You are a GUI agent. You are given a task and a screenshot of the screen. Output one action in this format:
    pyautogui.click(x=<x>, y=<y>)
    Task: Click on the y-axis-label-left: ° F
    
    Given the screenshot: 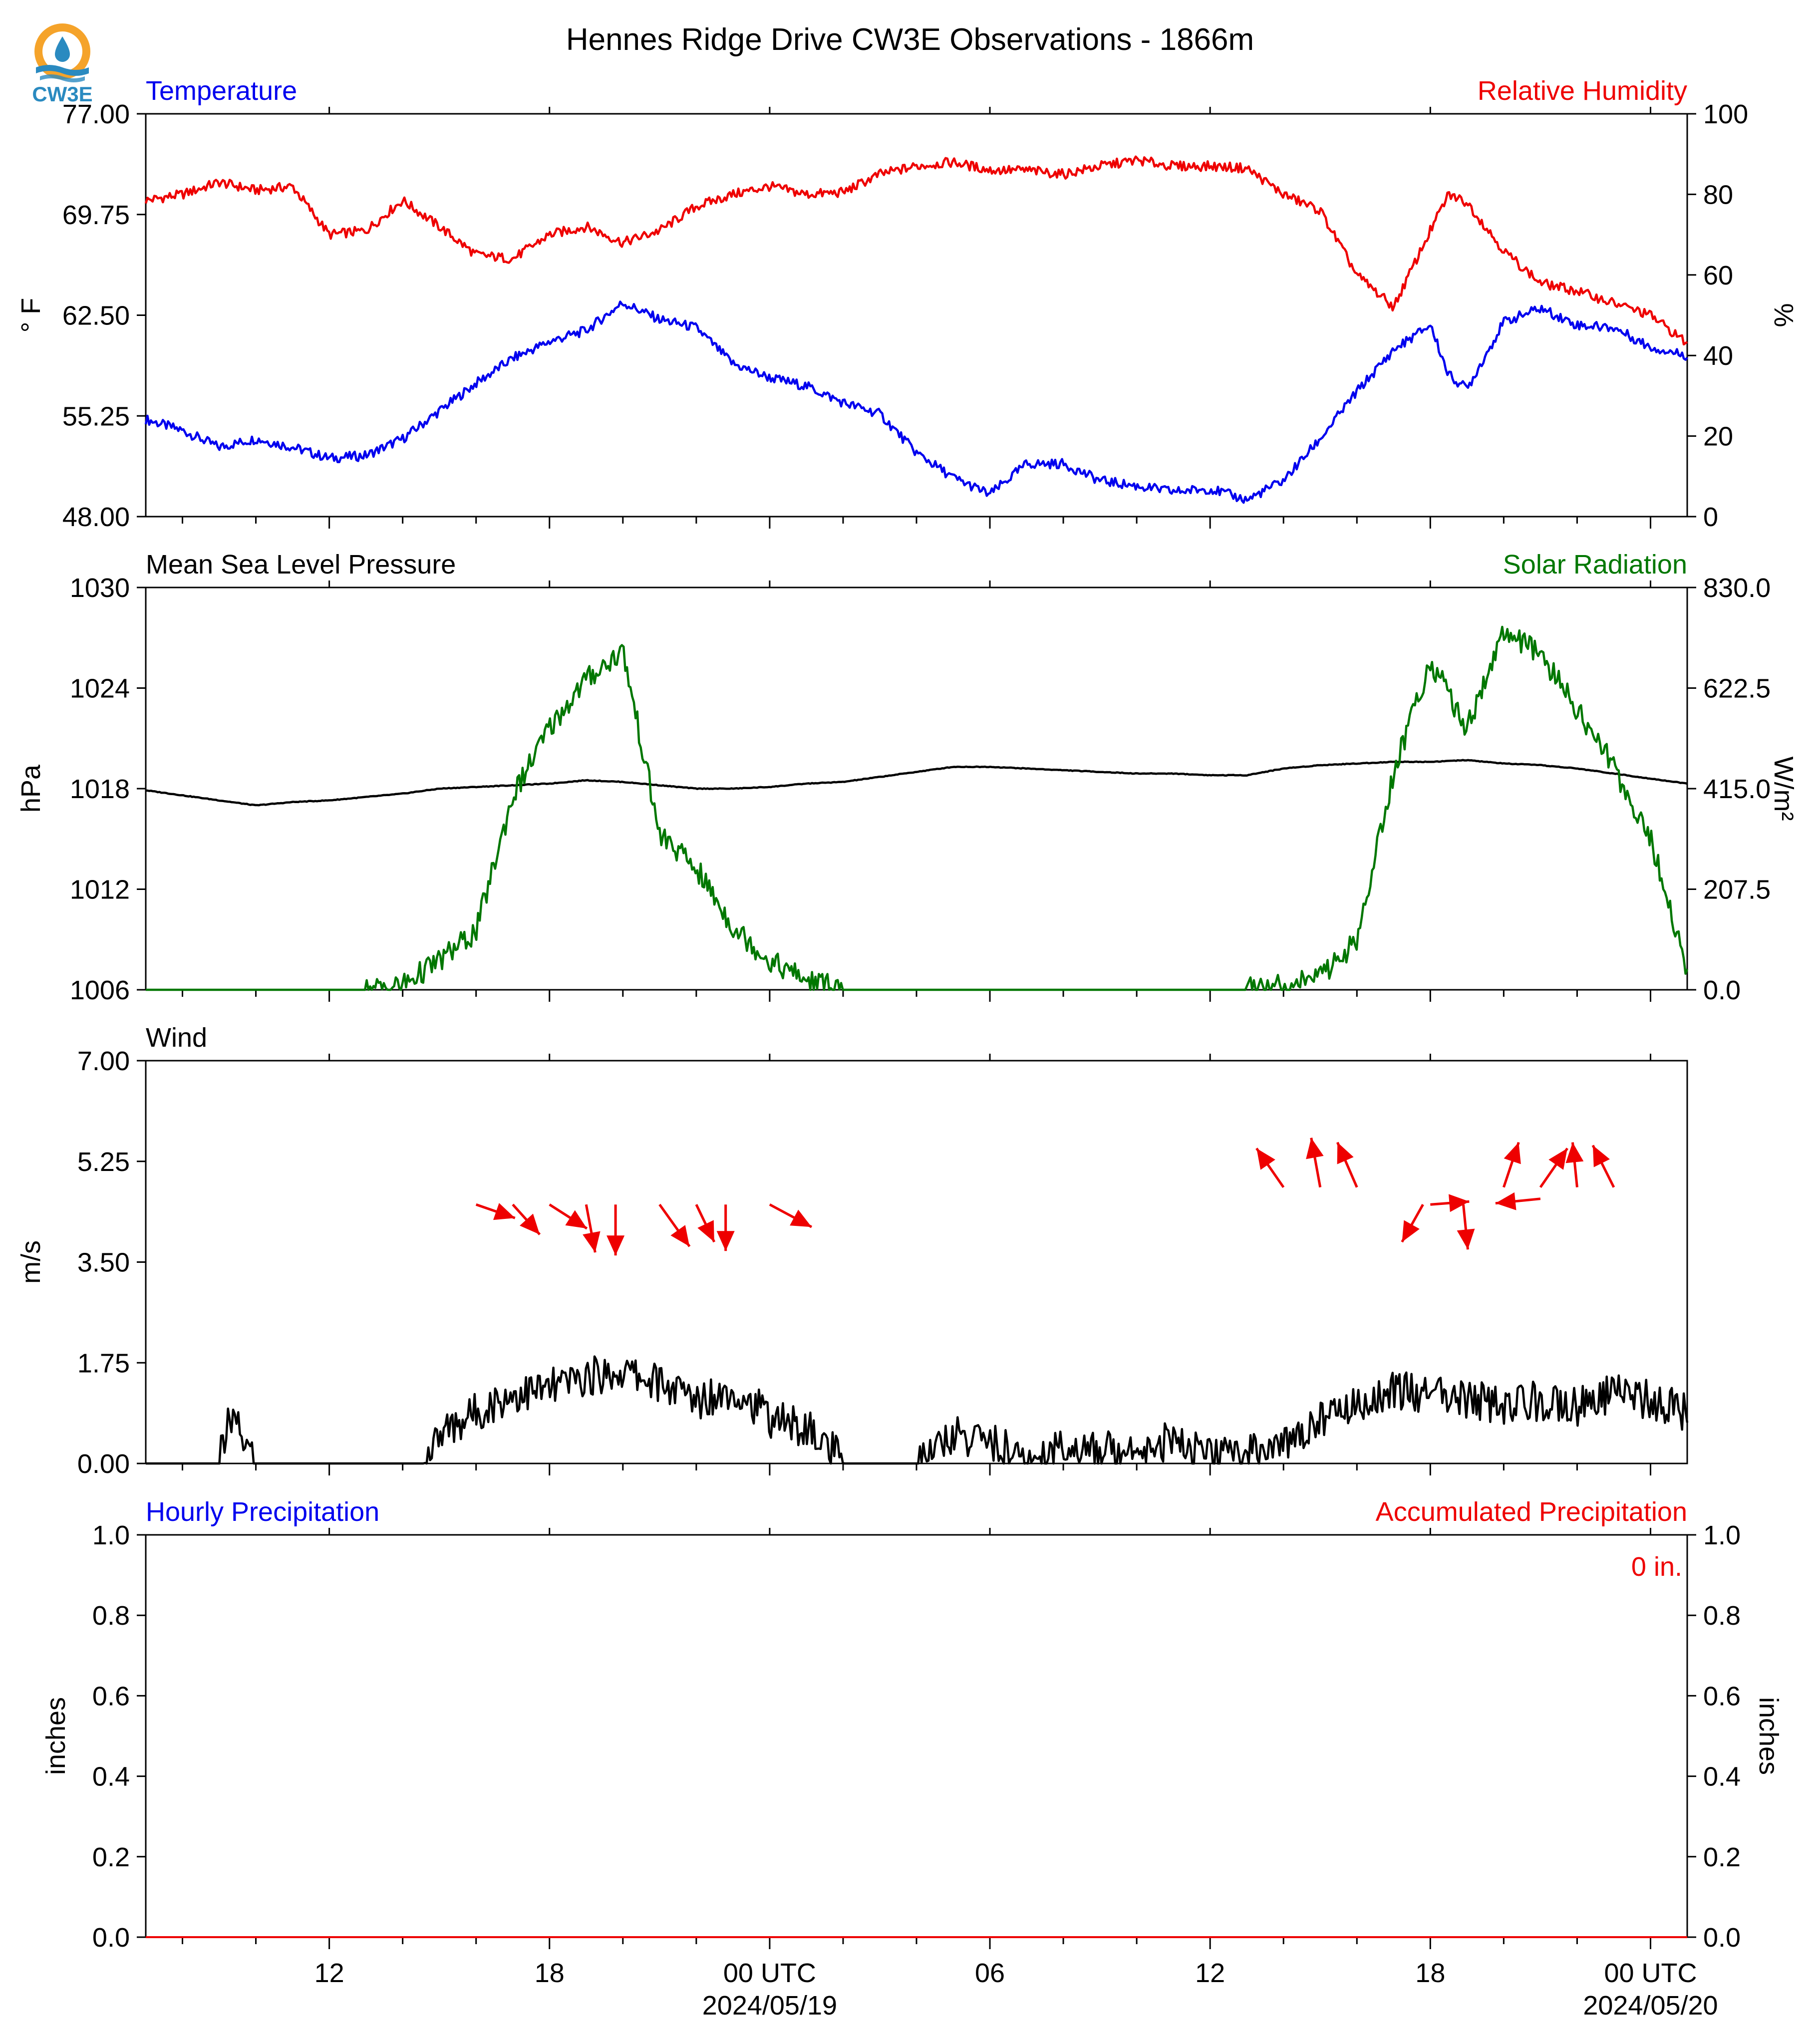 What is the action you would take?
    pyautogui.click(x=31, y=315)
    